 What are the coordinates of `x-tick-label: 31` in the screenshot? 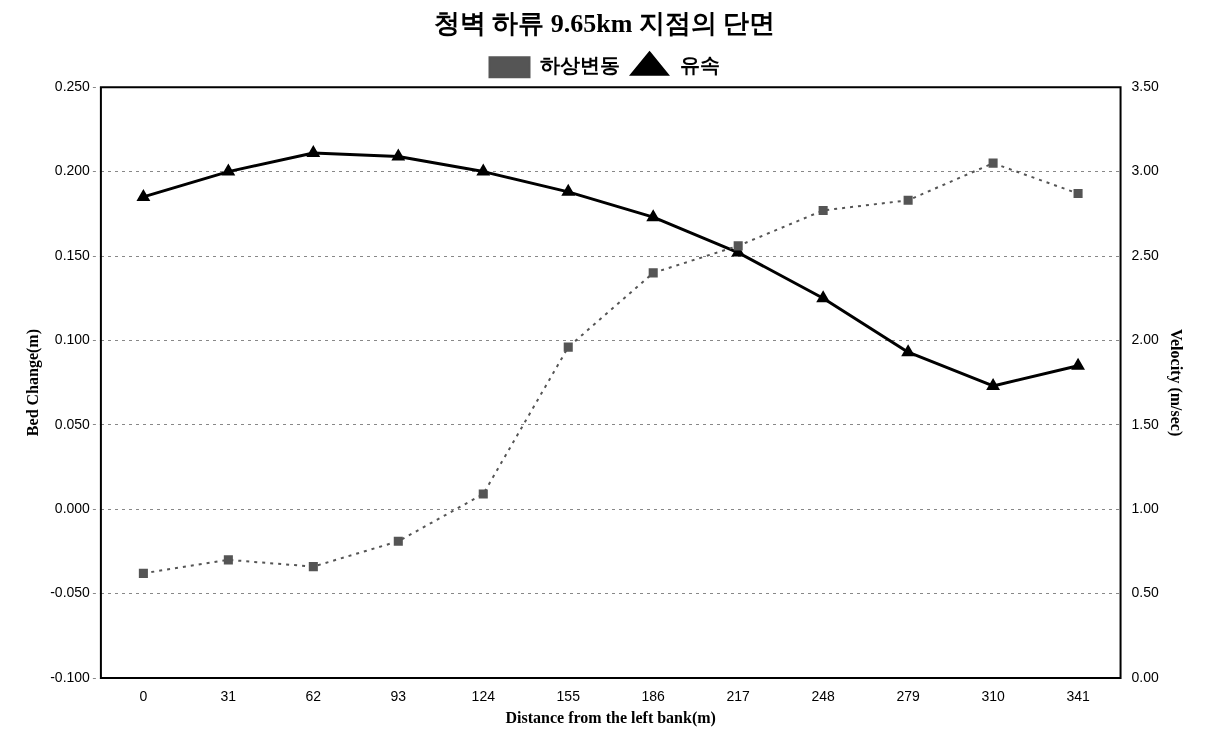 It's located at (228, 696).